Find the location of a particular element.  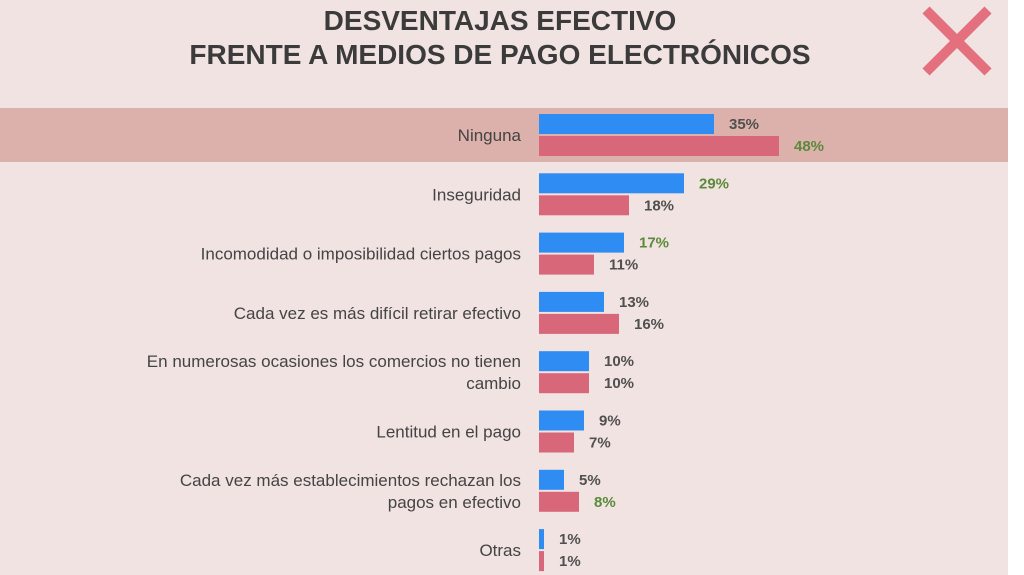

category-label: Ninguna is located at coordinates (490, 135).